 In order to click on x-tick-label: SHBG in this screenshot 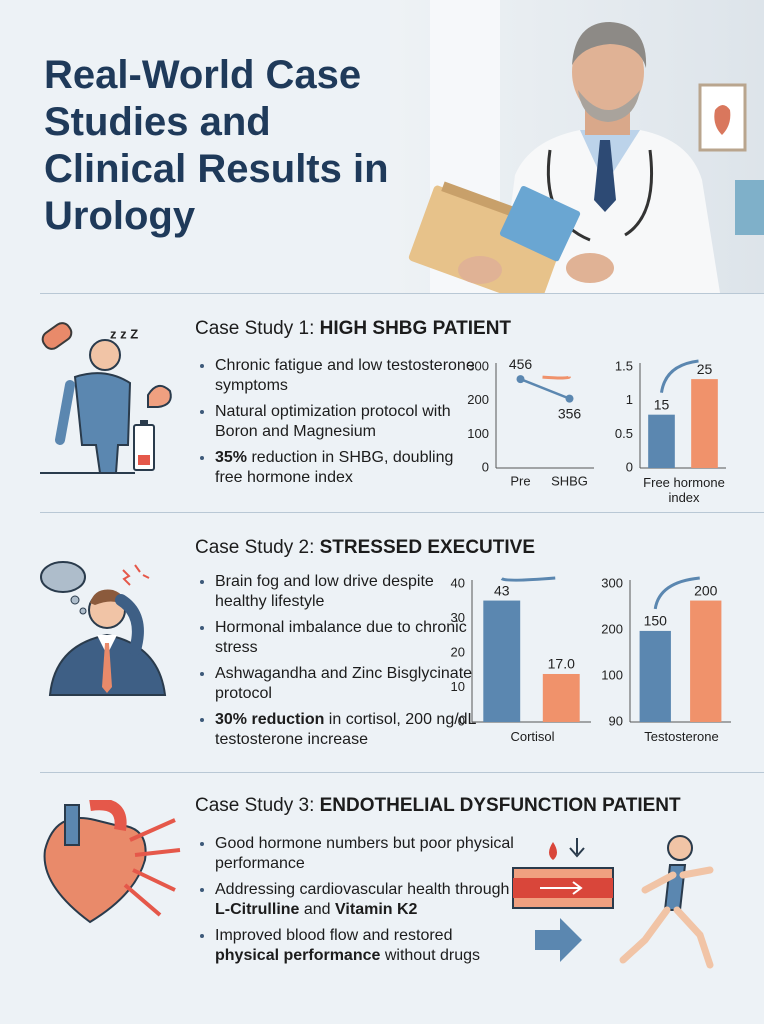, I will do `click(569, 480)`.